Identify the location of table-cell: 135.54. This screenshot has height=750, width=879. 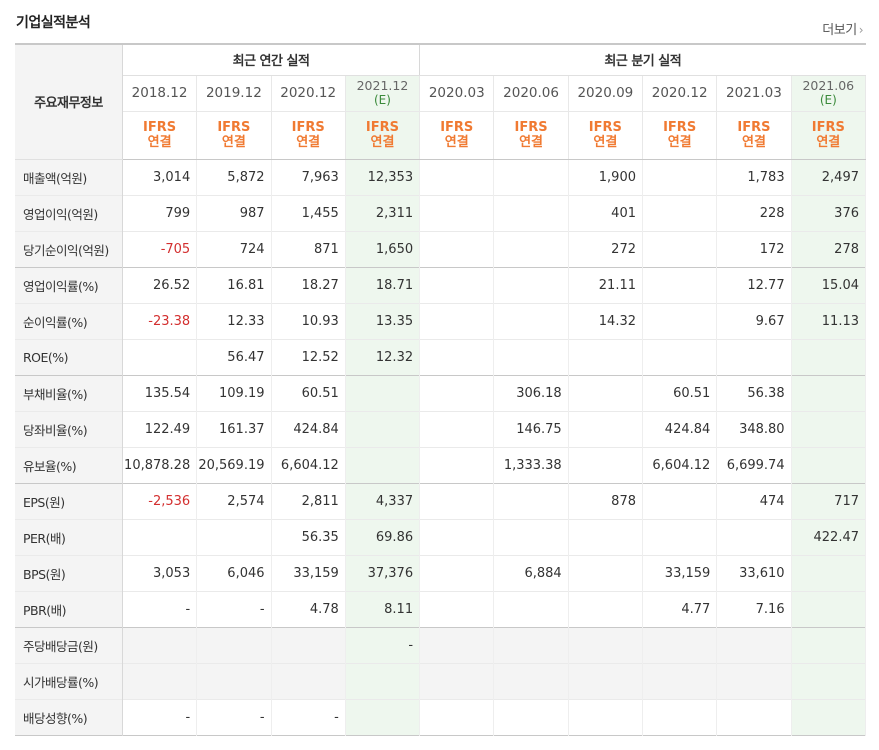
(160, 393).